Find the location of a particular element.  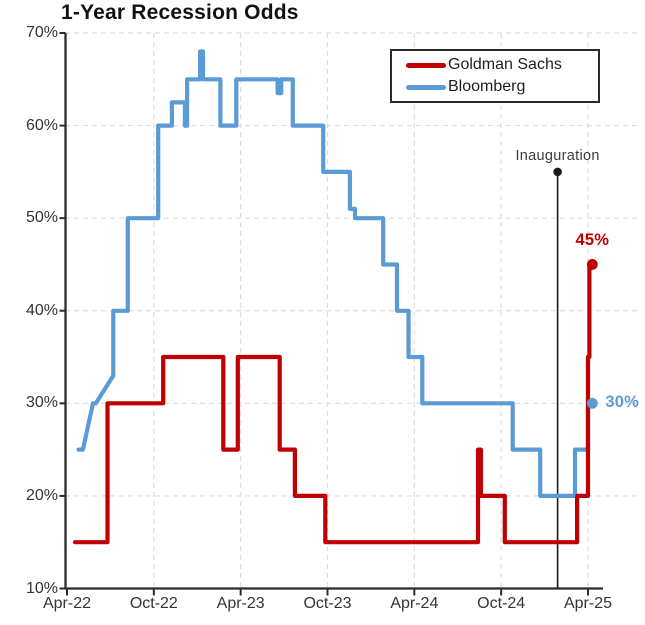

legend-label-goldman-sachs: Goldman Sachs is located at coordinates (505, 64).